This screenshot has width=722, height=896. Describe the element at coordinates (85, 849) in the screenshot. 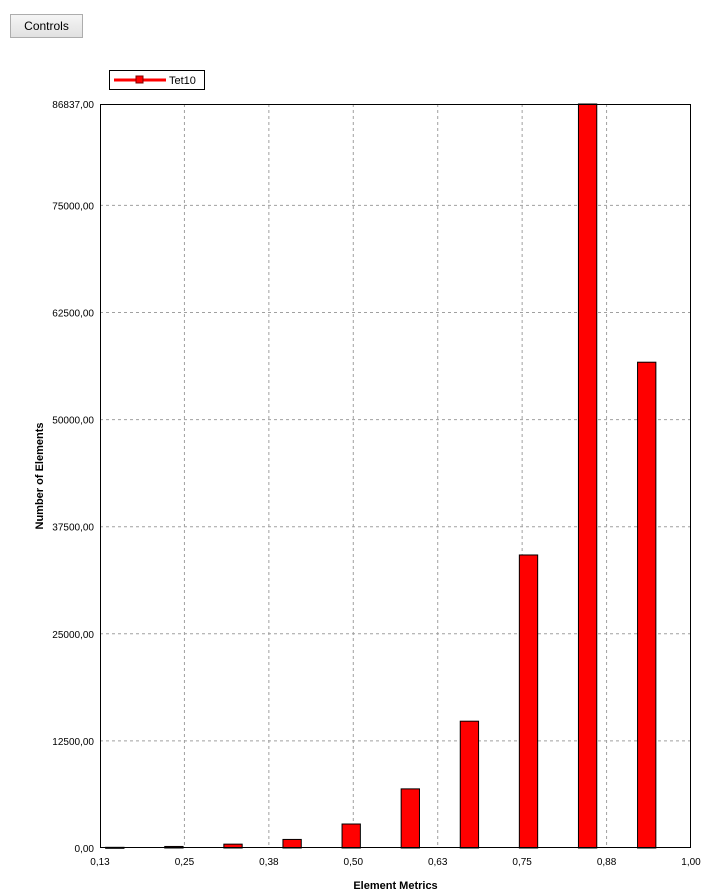

I see `y-tick-label: 0,00` at that location.